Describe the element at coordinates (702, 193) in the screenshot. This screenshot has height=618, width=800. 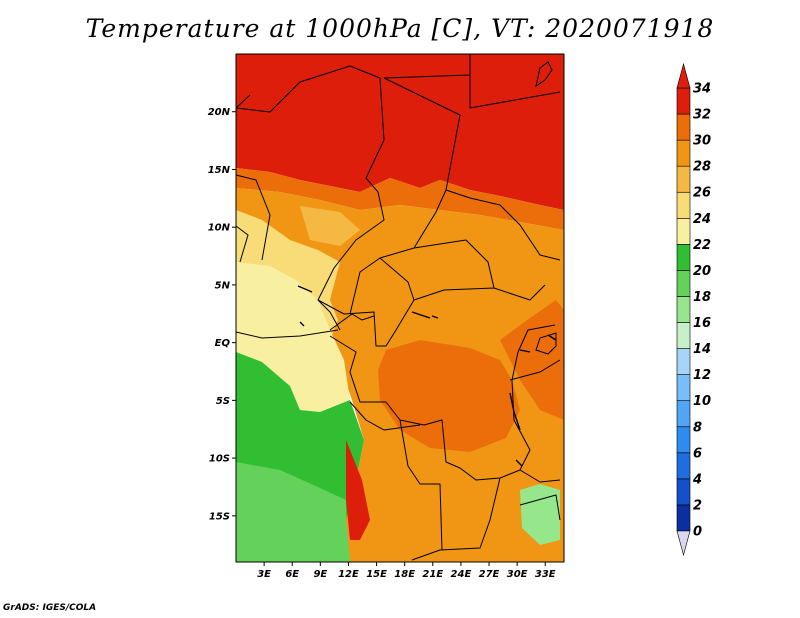
I see `colorbar-level-label: 26` at that location.